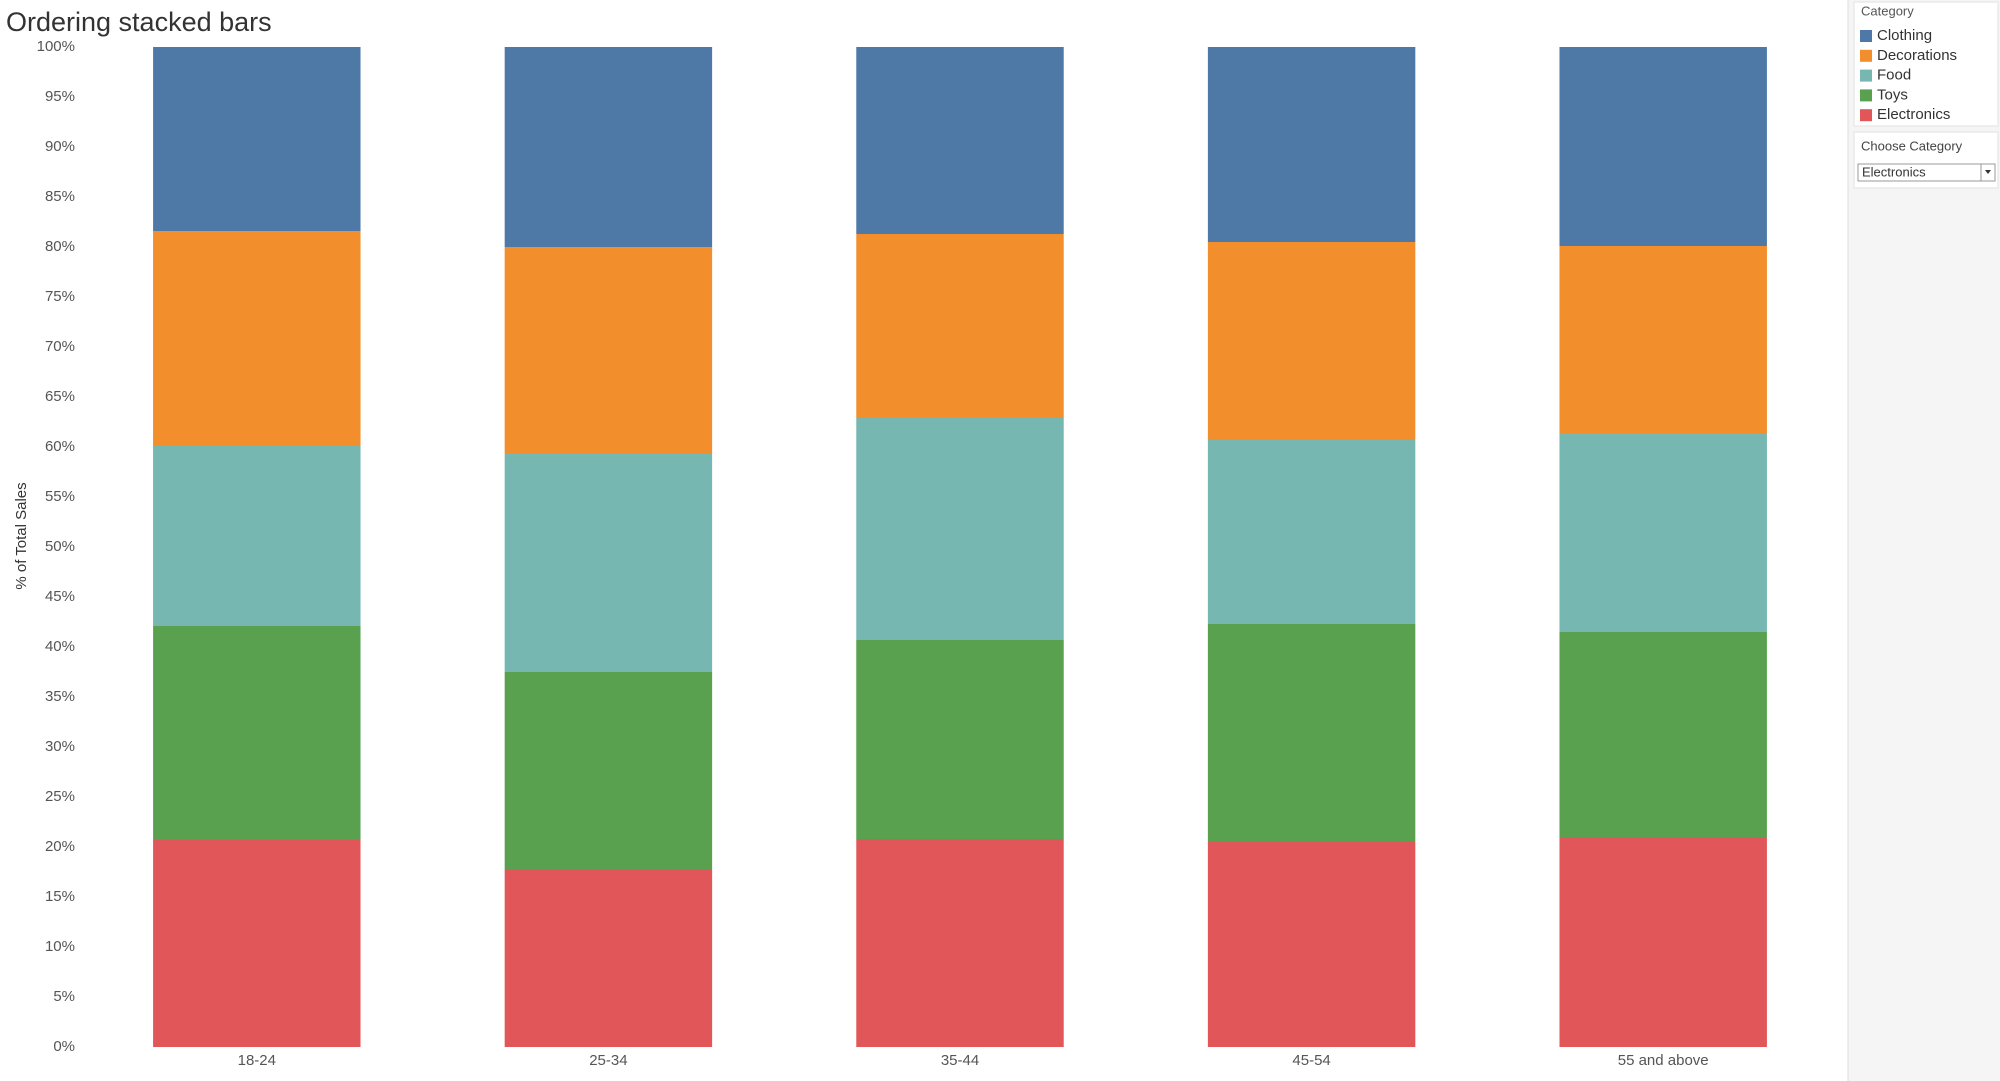 The image size is (2000, 1081). Describe the element at coordinates (60, 196) in the screenshot. I see `y-tick-label: 85%` at that location.